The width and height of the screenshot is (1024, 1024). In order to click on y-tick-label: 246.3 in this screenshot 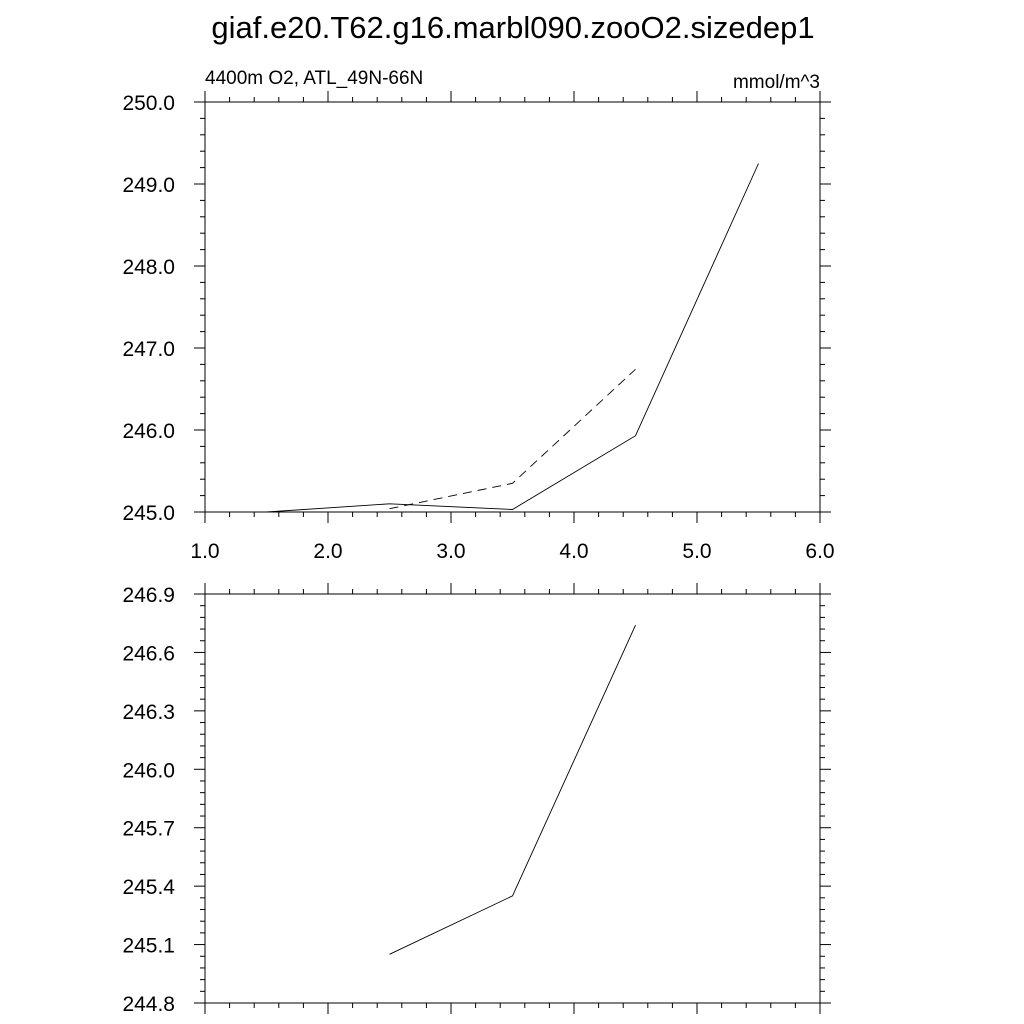, I will do `click(148, 712)`.